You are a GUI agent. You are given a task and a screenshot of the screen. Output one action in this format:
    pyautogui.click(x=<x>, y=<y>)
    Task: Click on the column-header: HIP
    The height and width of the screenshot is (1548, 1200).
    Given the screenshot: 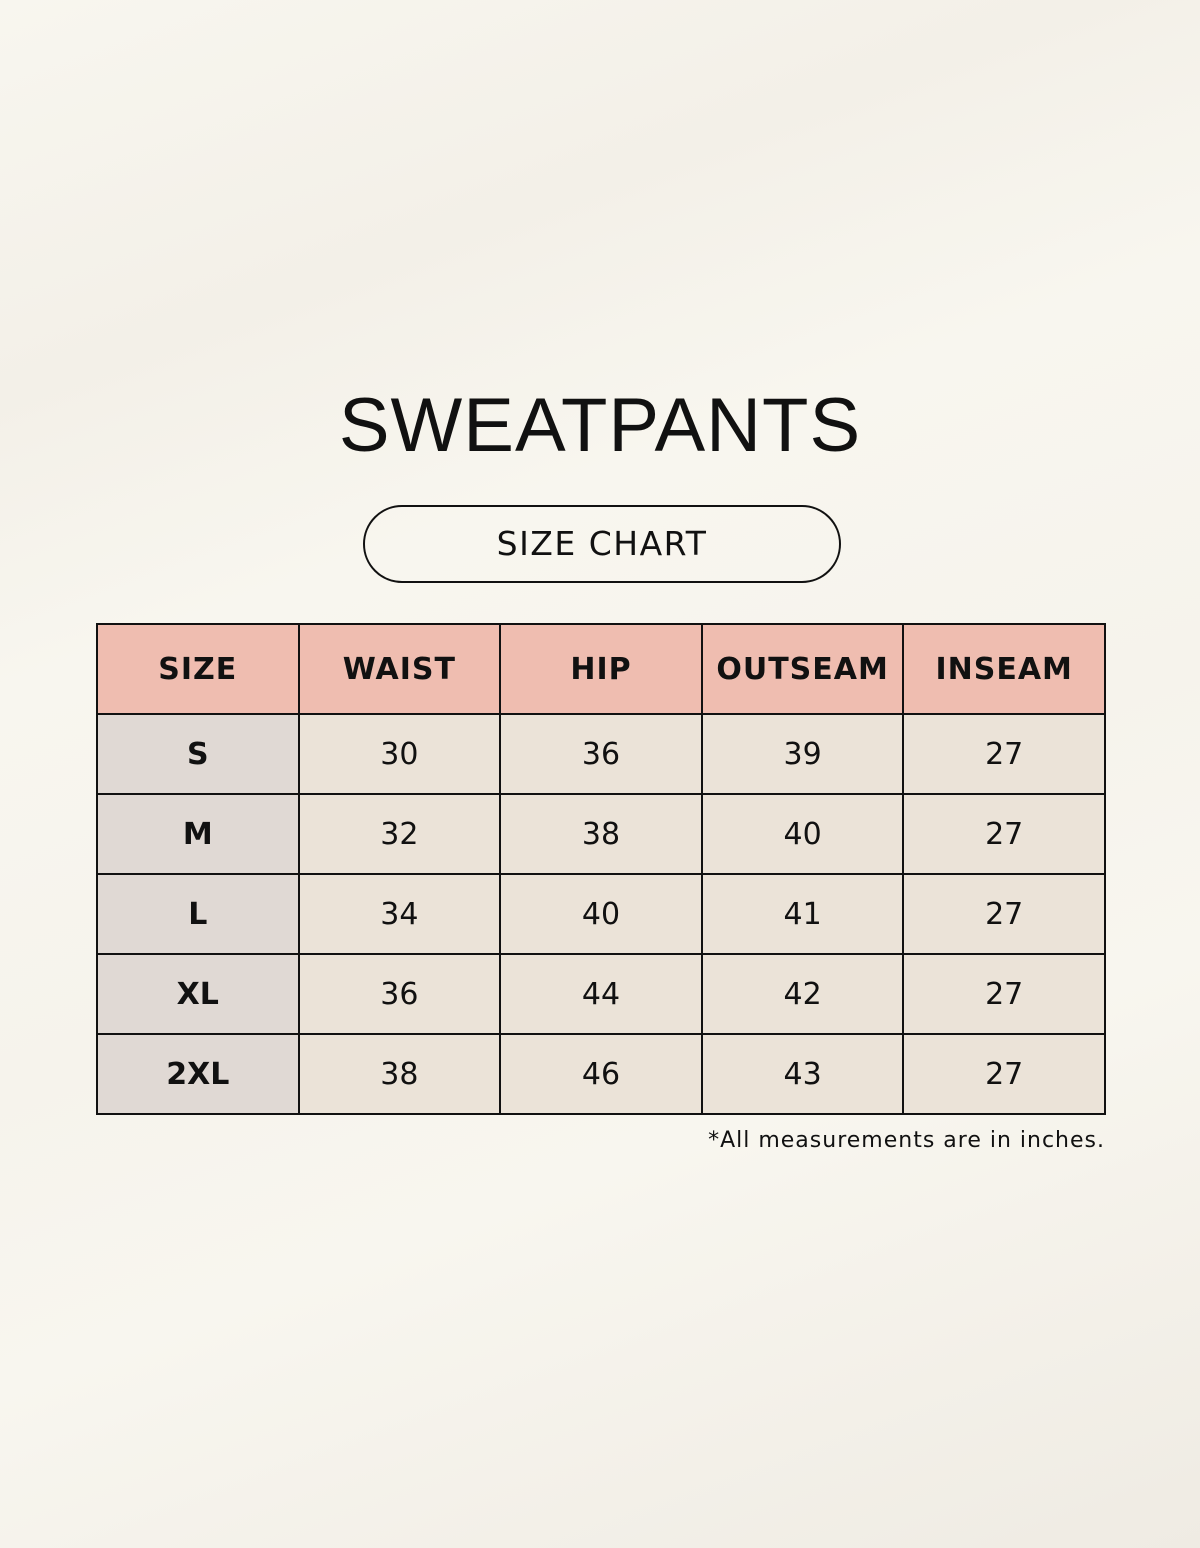 What is the action you would take?
    pyautogui.click(x=601, y=669)
    